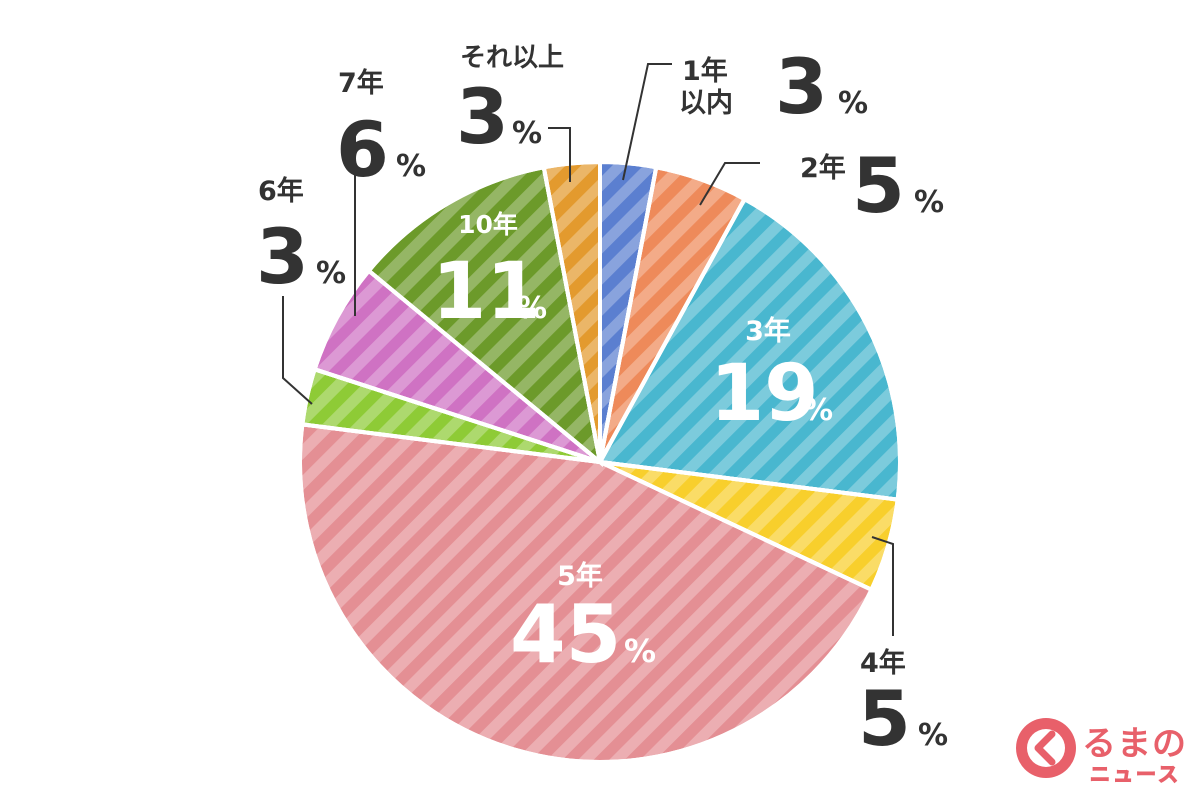 Image resolution: width=1200 pixels, height=800 pixels. Describe the element at coordinates (512, 58) in the screenshot. I see `label-slice-9-category: それ以上` at that location.